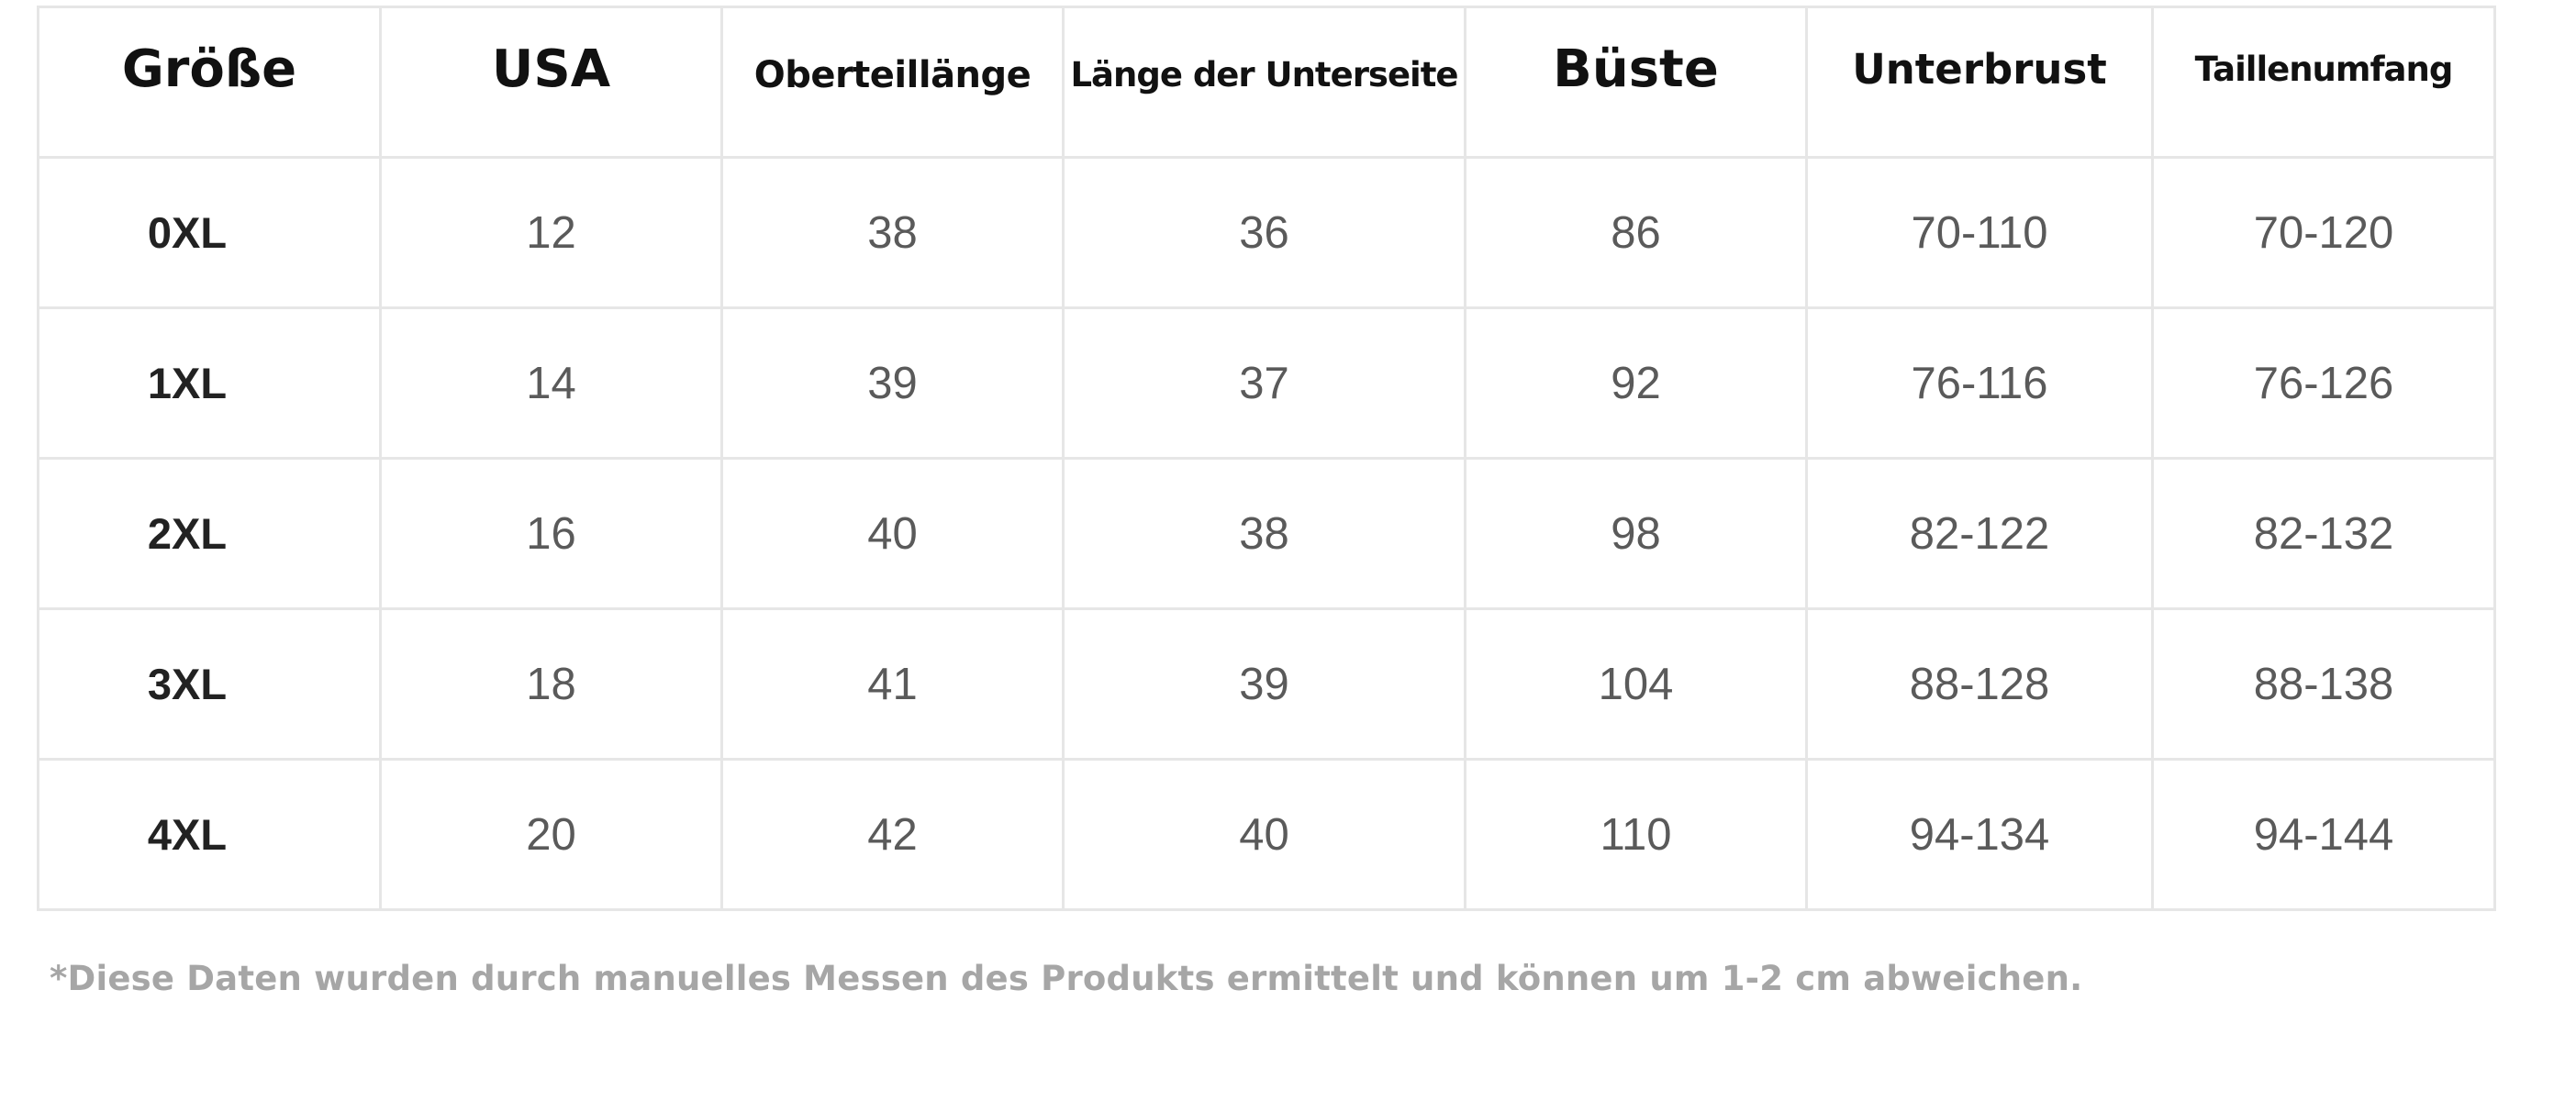 This screenshot has height=1101, width=2576. I want to click on underbust-value: 94-134, so click(1979, 835).